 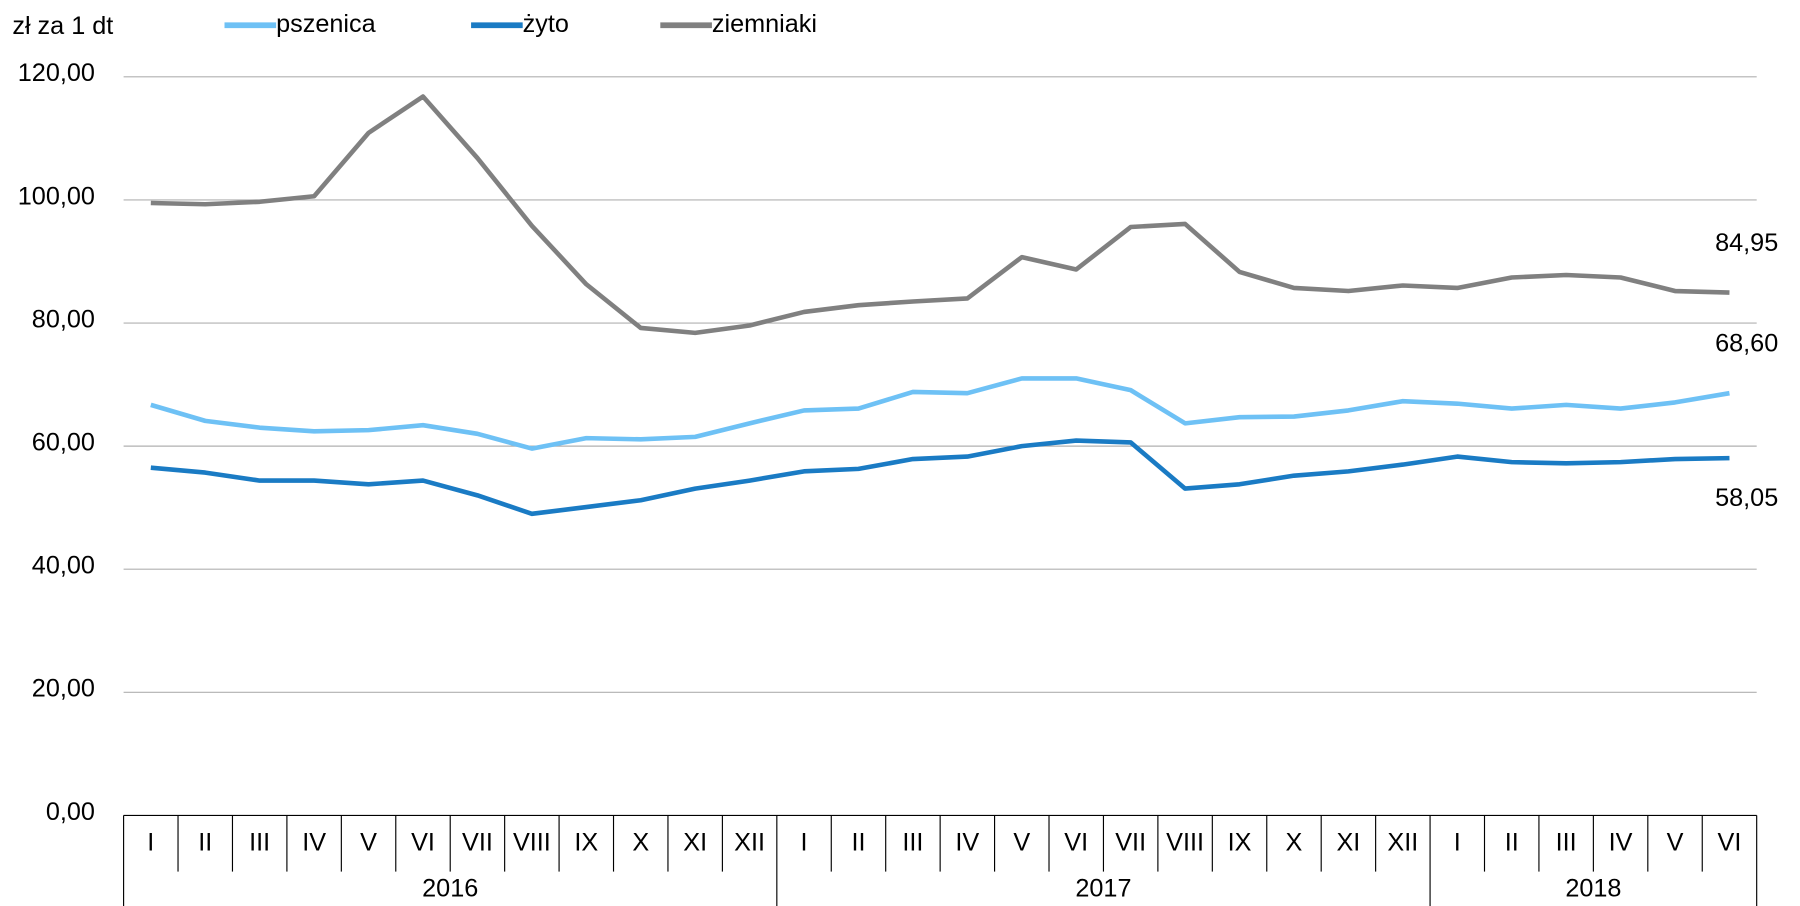 What do you see at coordinates (62, 26) in the screenshot?
I see `y-axis-label: zł za 1 dt` at bounding box center [62, 26].